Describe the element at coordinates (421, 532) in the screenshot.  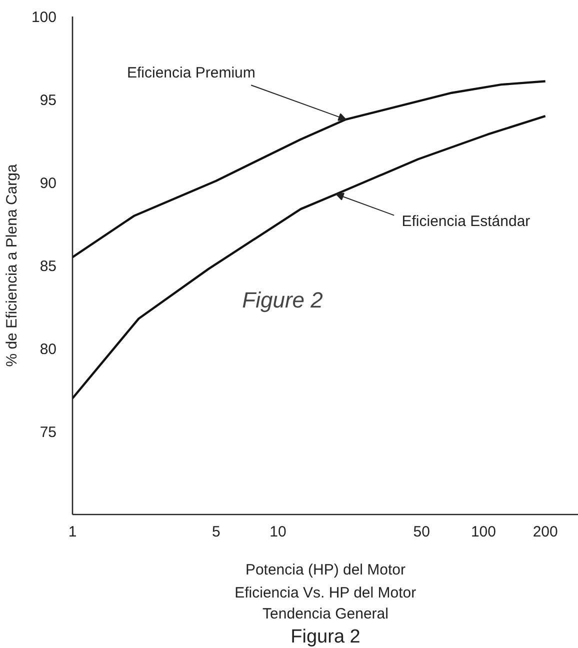
I see `x-tick-label: 50` at that location.